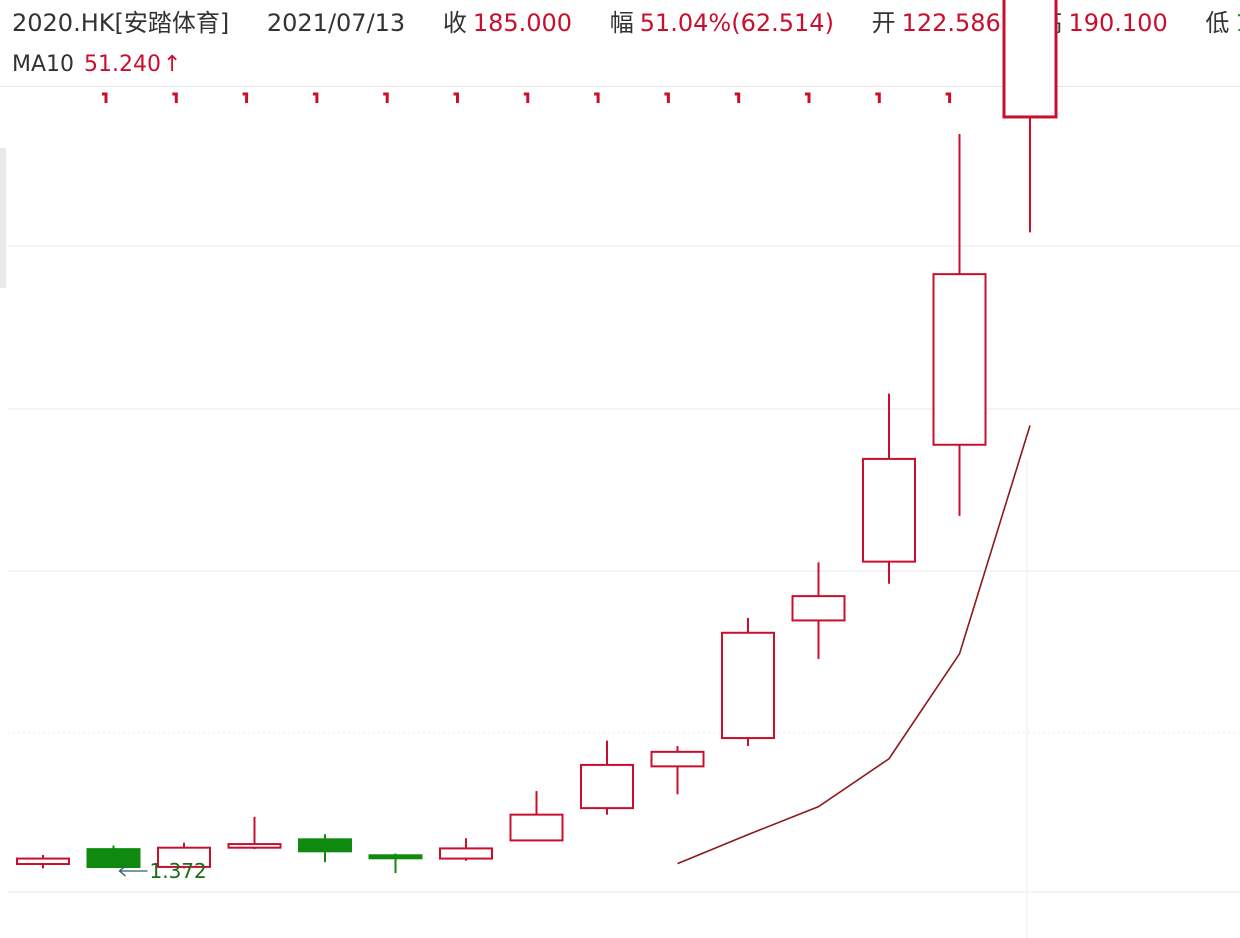 The image size is (1240, 938). Describe the element at coordinates (951, 23) in the screenshot. I see `open-value: 122.586` at that location.